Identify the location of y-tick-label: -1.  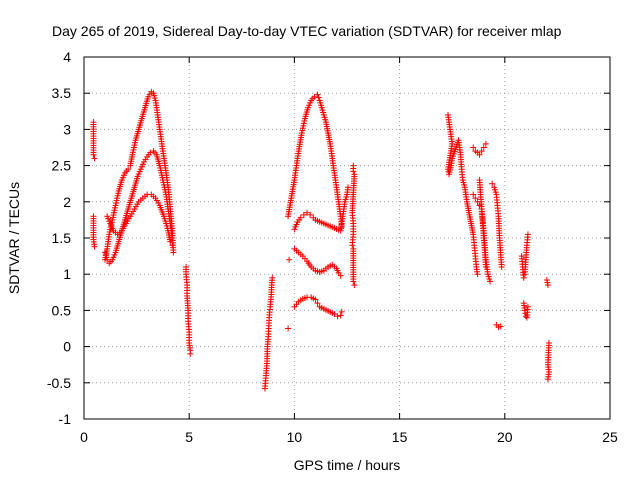
(65, 419).